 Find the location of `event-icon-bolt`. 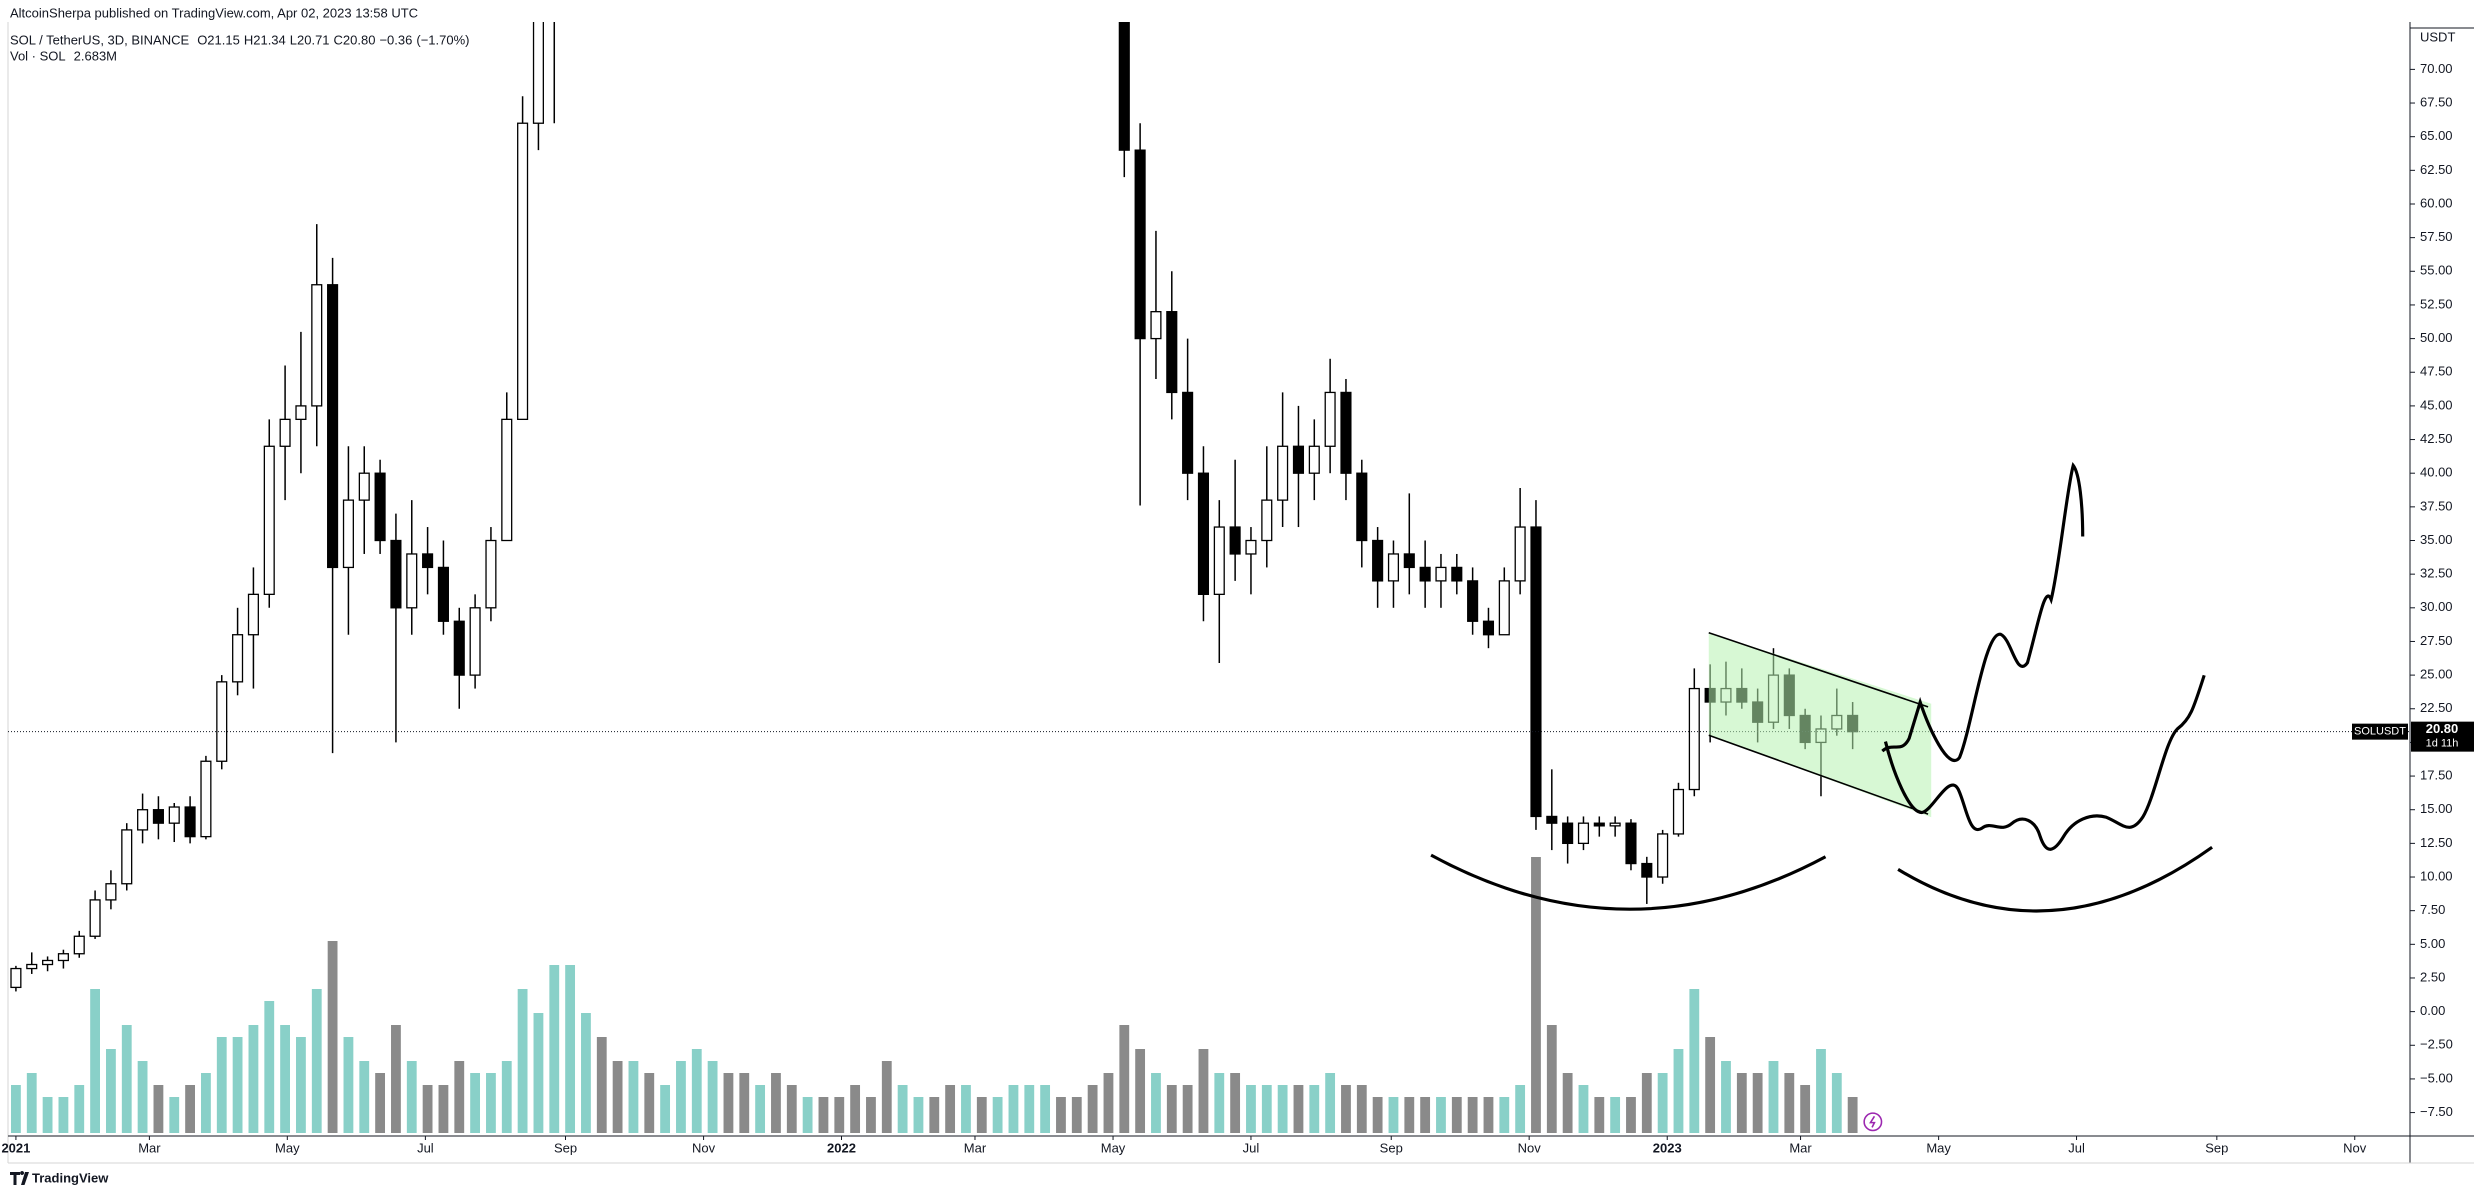

event-icon-bolt is located at coordinates (1872, 1121).